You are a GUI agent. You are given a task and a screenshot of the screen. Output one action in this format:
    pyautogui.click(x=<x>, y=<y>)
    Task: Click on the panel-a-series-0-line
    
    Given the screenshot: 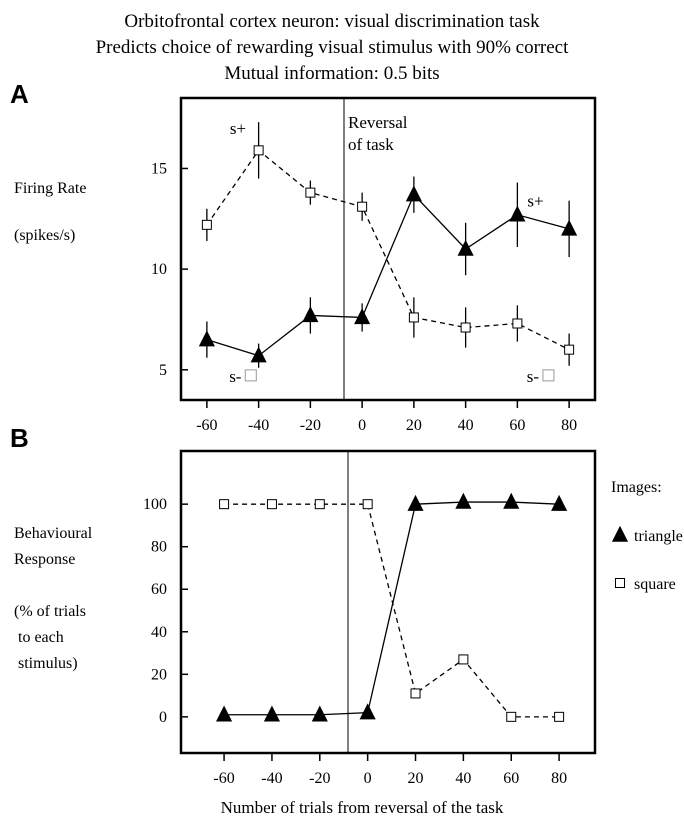 What is the action you would take?
    pyautogui.click(x=388, y=250)
    